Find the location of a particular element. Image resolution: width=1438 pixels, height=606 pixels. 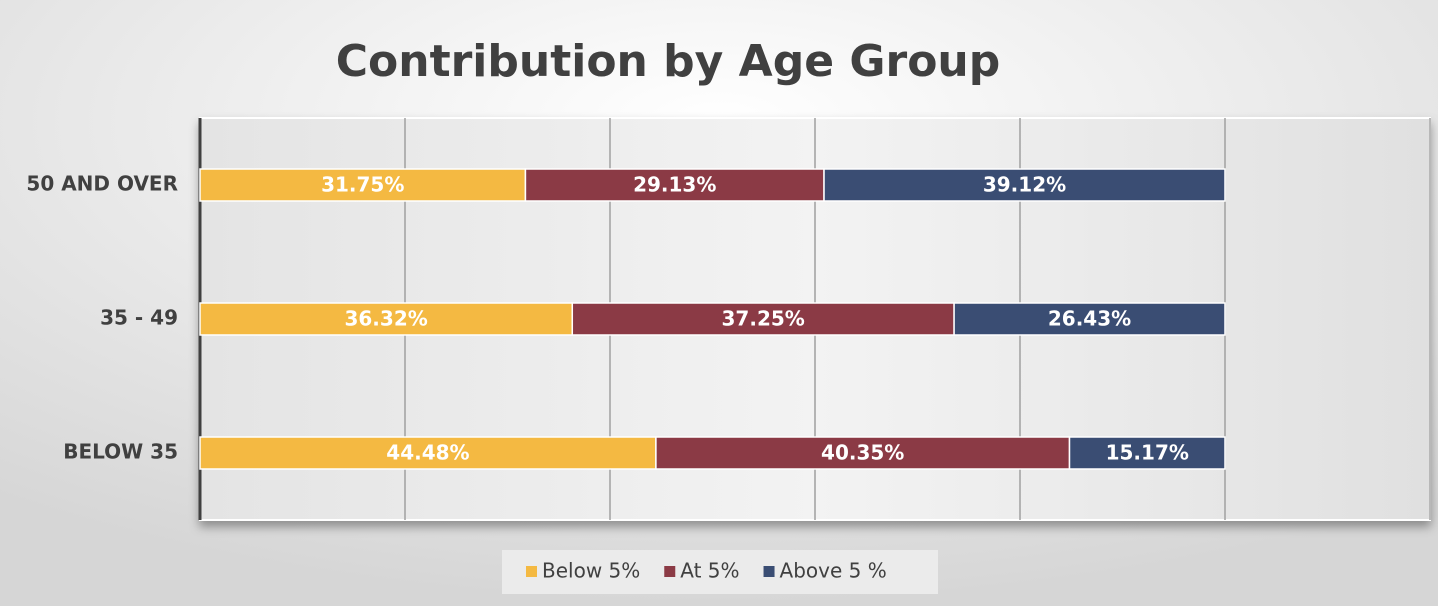

y-tick-label: 50 AND OVER is located at coordinates (102, 184).